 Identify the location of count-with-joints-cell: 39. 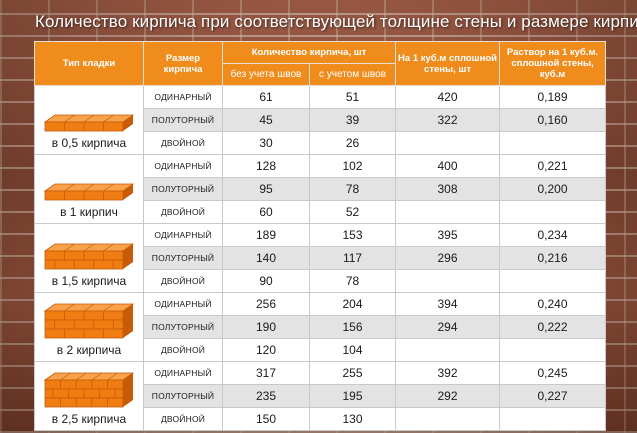
(352, 120).